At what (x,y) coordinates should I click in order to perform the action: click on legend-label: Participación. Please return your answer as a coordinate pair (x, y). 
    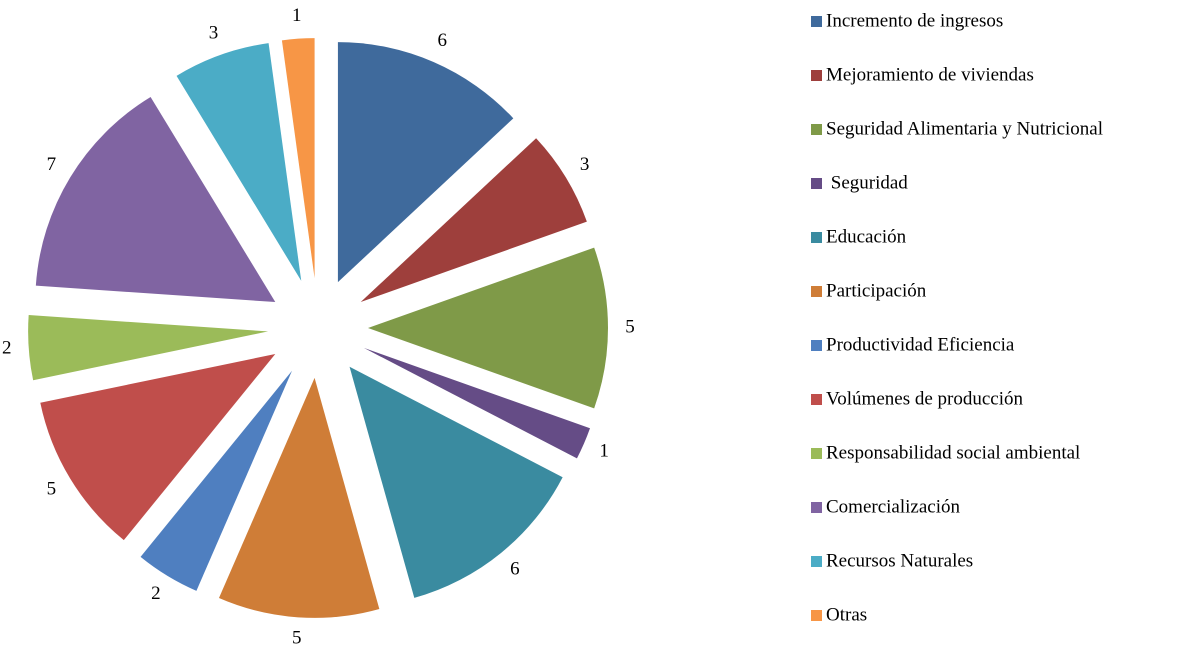
    Looking at the image, I should click on (876, 290).